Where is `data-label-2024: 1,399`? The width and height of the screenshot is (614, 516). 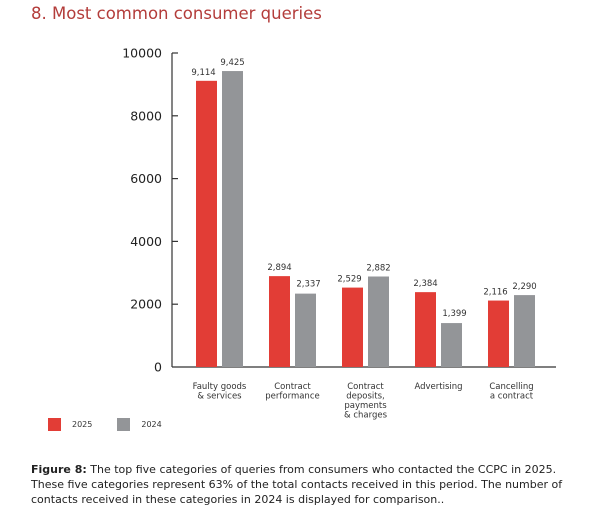 data-label-2024: 1,399 is located at coordinates (454, 314).